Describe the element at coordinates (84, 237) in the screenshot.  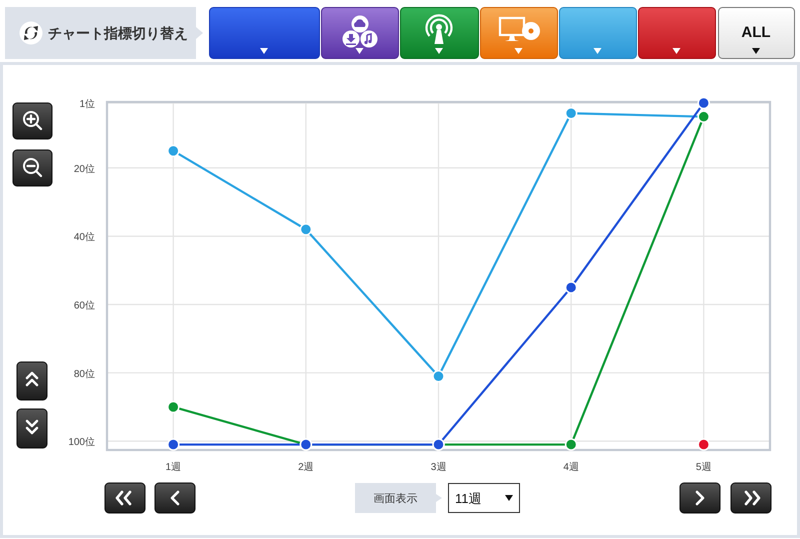
I see `y-tick-label: 40位` at that location.